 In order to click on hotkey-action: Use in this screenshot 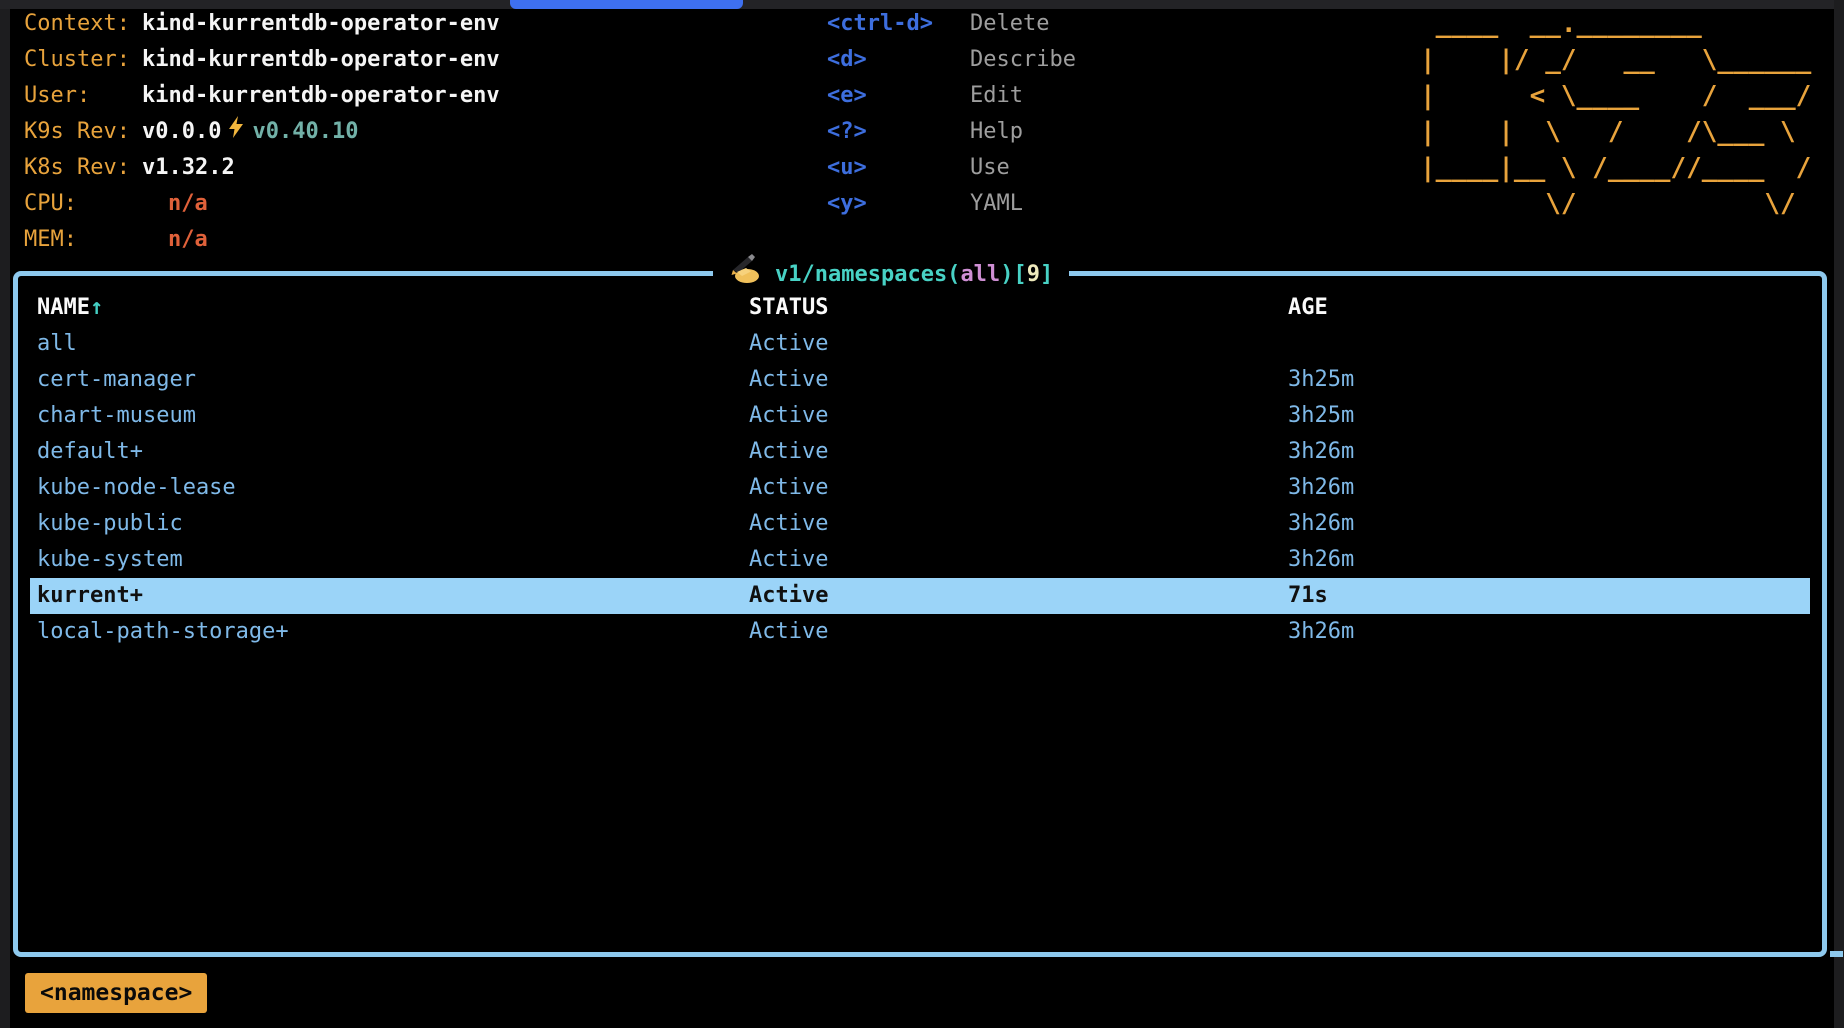, I will do `click(990, 167)`.